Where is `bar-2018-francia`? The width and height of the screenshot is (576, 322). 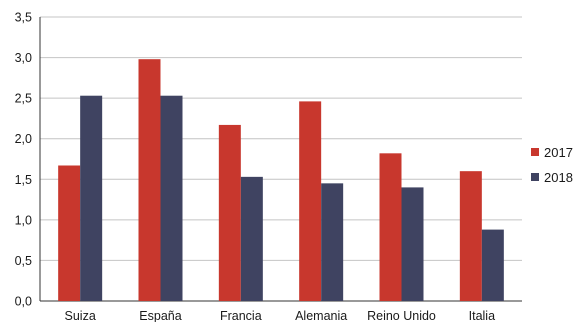 bar-2018-francia is located at coordinates (251, 238).